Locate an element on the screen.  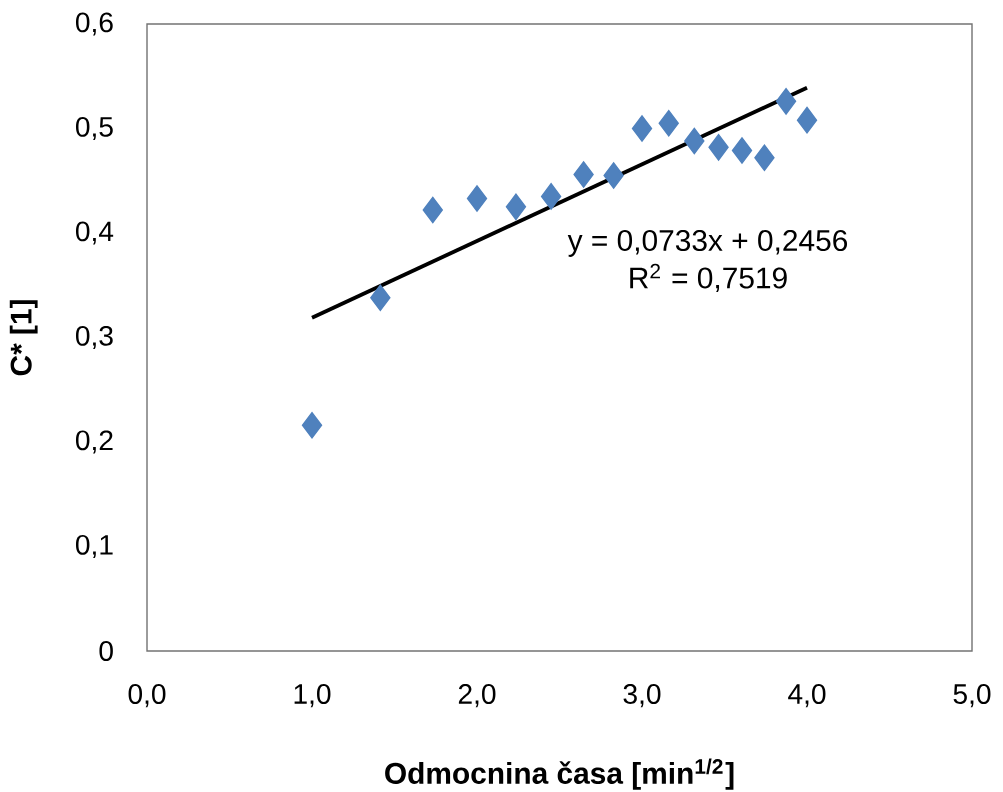
y-tick-label: 0,4 is located at coordinates (94, 233).